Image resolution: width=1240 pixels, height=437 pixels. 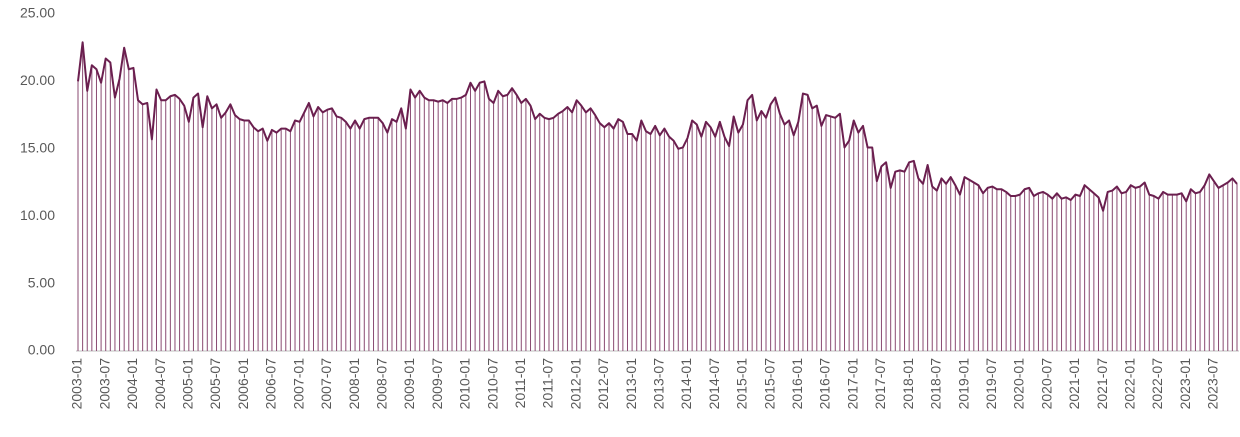 What do you see at coordinates (37, 80) in the screenshot?
I see `y-tick-label: 20.00` at bounding box center [37, 80].